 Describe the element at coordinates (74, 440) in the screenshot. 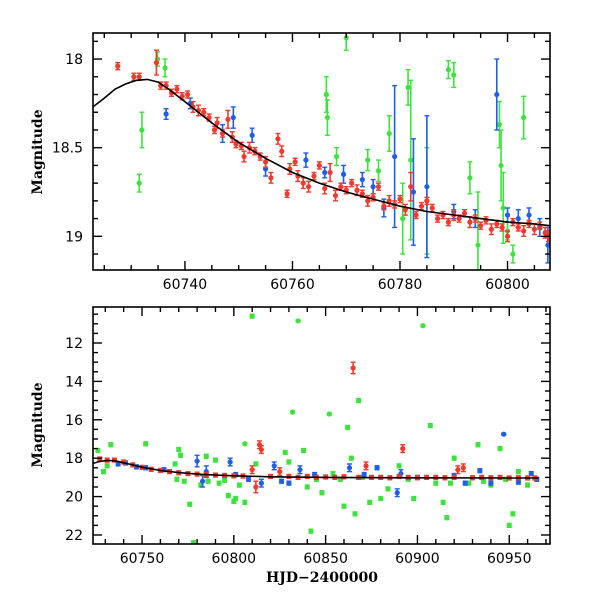

I see `bottom-y-tick-labels: 12 14 16 18 20 22` at that location.